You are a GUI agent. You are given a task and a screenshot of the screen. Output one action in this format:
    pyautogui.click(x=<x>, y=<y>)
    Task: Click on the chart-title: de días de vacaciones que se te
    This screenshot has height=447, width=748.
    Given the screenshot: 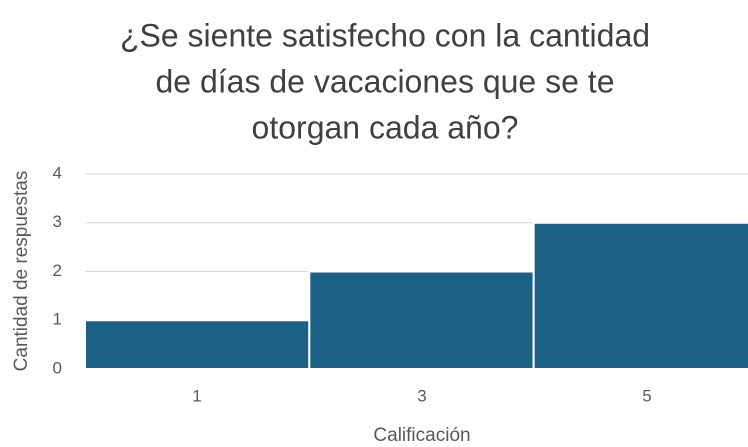 What is the action you would take?
    pyautogui.click(x=385, y=81)
    